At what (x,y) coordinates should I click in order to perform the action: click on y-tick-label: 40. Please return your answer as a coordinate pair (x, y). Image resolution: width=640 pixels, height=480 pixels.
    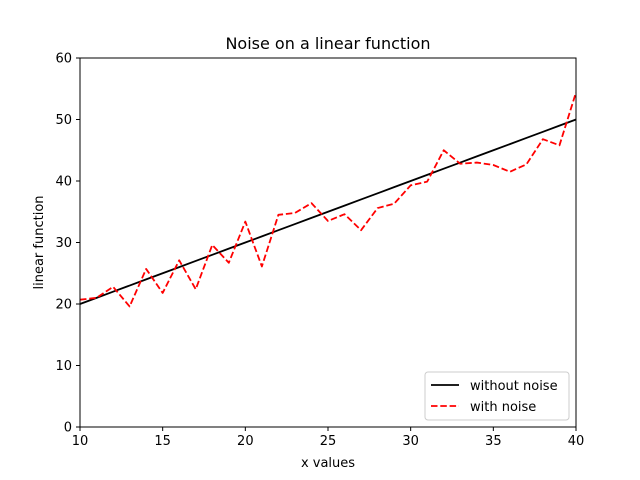
    Looking at the image, I should click on (63, 182).